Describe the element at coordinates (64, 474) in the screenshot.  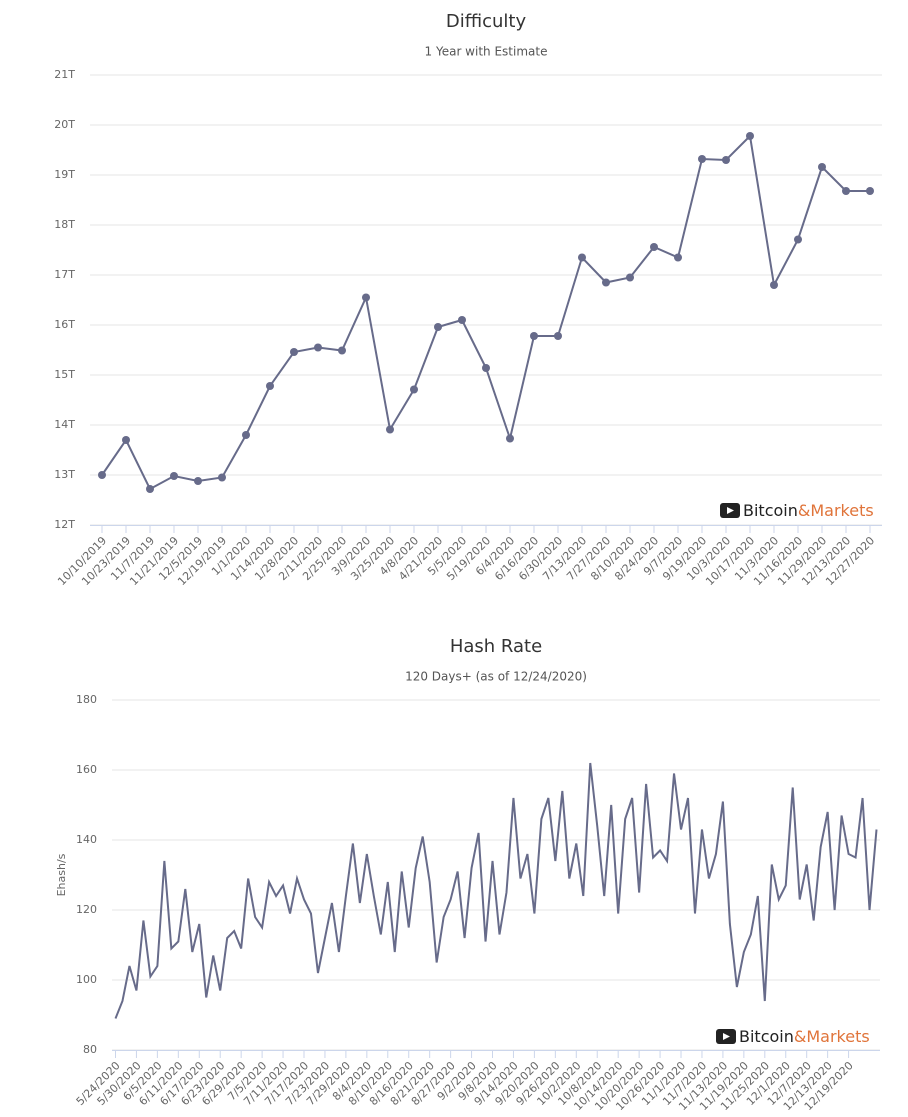
I see `y-tick-label: 13T` at that location.